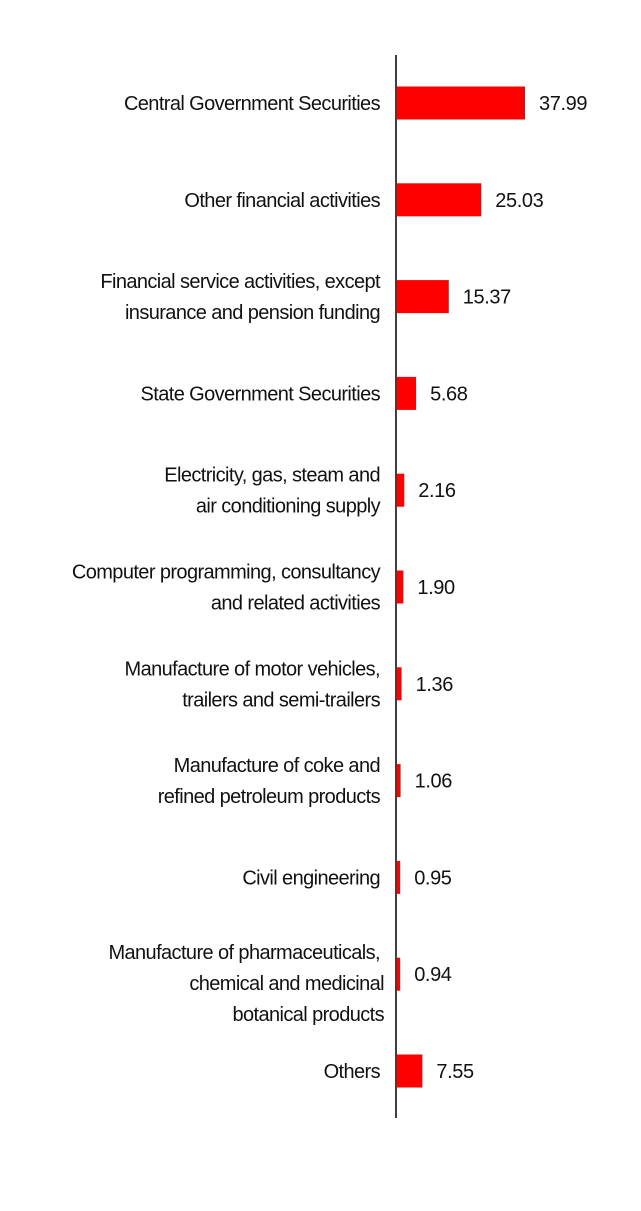 The height and width of the screenshot is (1211, 641). Describe the element at coordinates (269, 797) in the screenshot. I see `category-label-line: refined petroleum products` at that location.